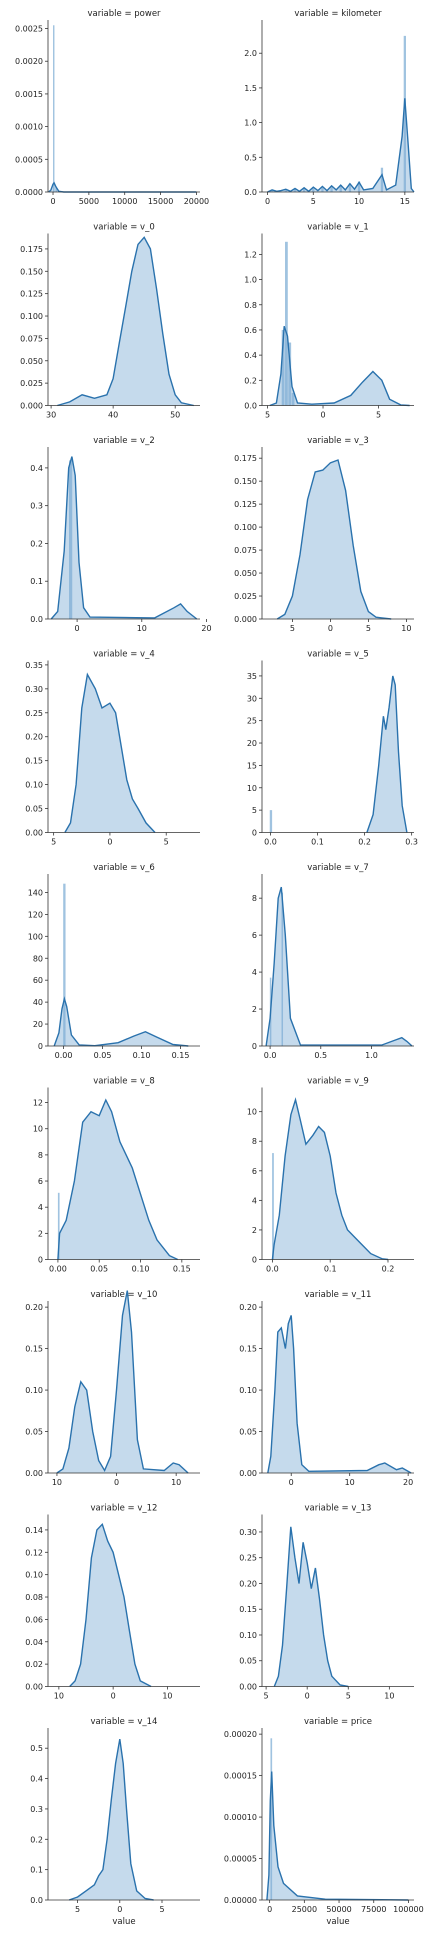 The height and width of the screenshot is (1936, 425). What do you see at coordinates (250, 330) in the screenshot?
I see `y-tick-label: 0.6` at bounding box center [250, 330].